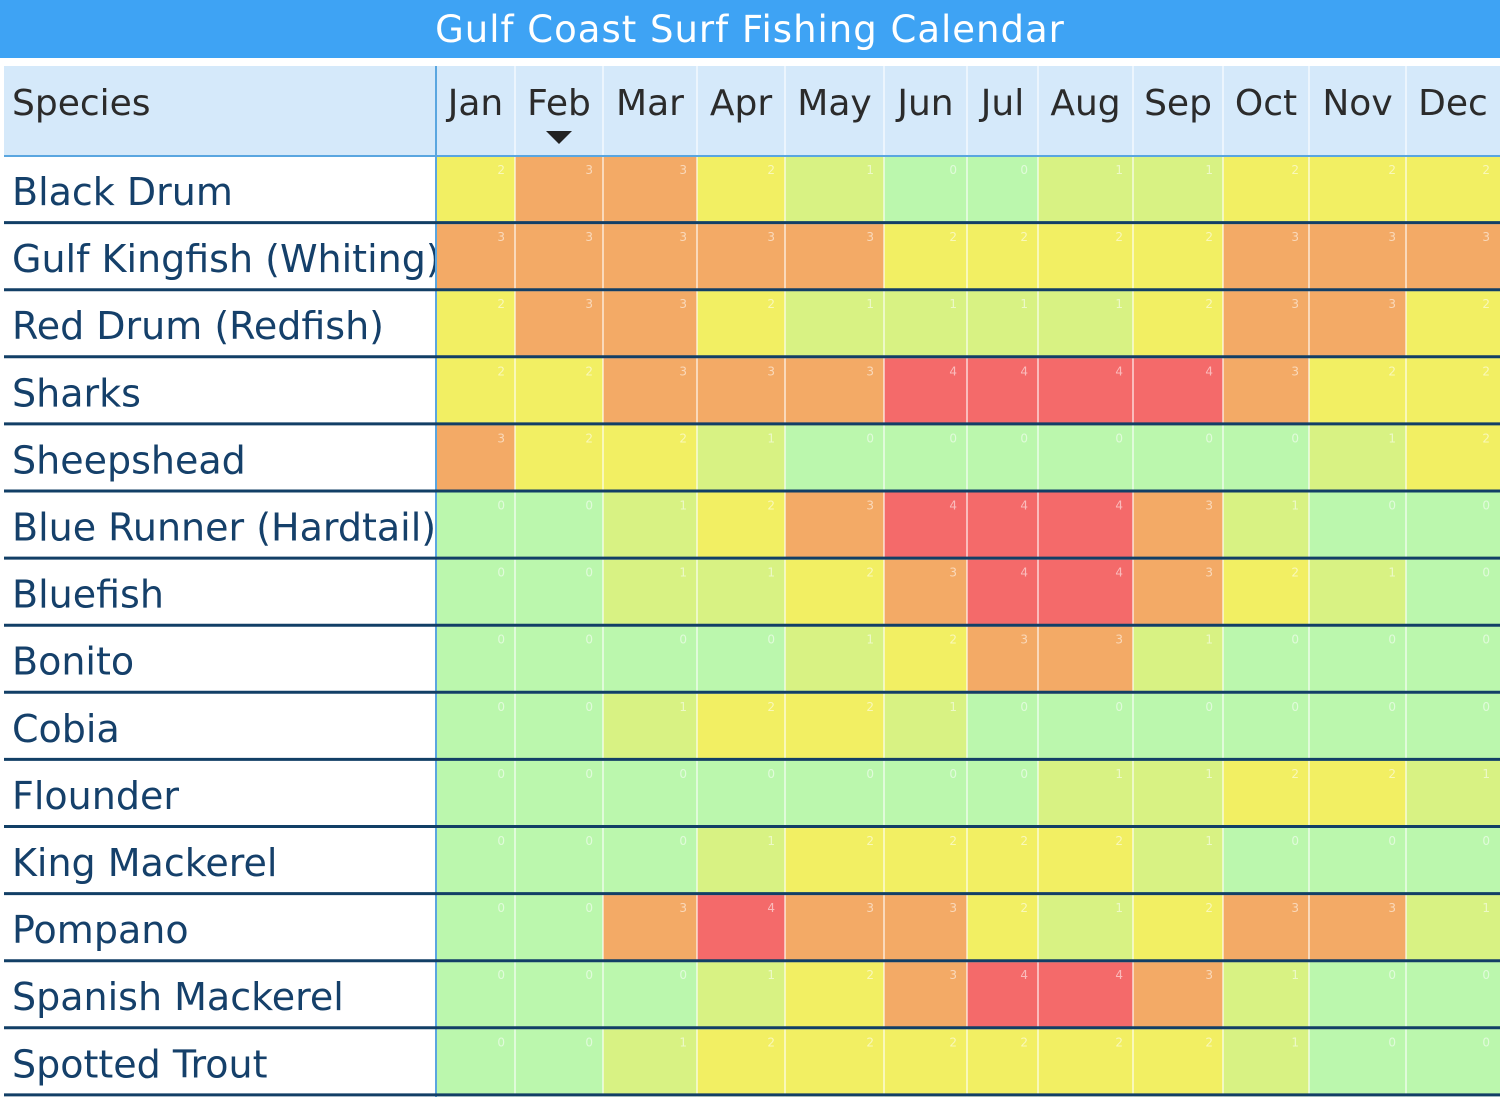 This screenshot has height=1097, width=1500. Describe the element at coordinates (1453, 392) in the screenshot. I see `heat-cell-sharks-dec` at that location.